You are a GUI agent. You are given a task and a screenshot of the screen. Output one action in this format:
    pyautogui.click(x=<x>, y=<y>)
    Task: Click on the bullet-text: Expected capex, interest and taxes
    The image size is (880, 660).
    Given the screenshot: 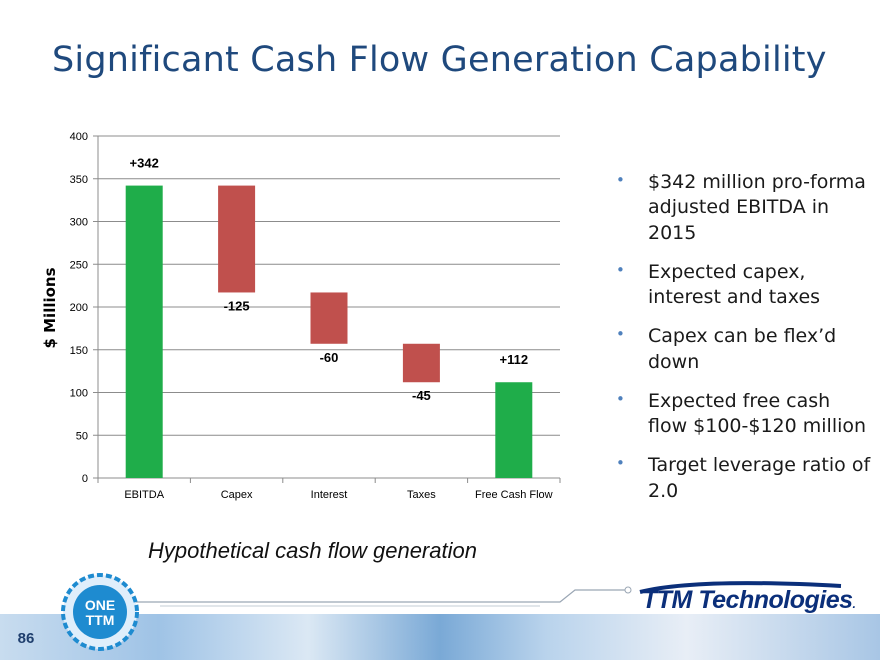 What is the action you would take?
    pyautogui.click(x=734, y=284)
    